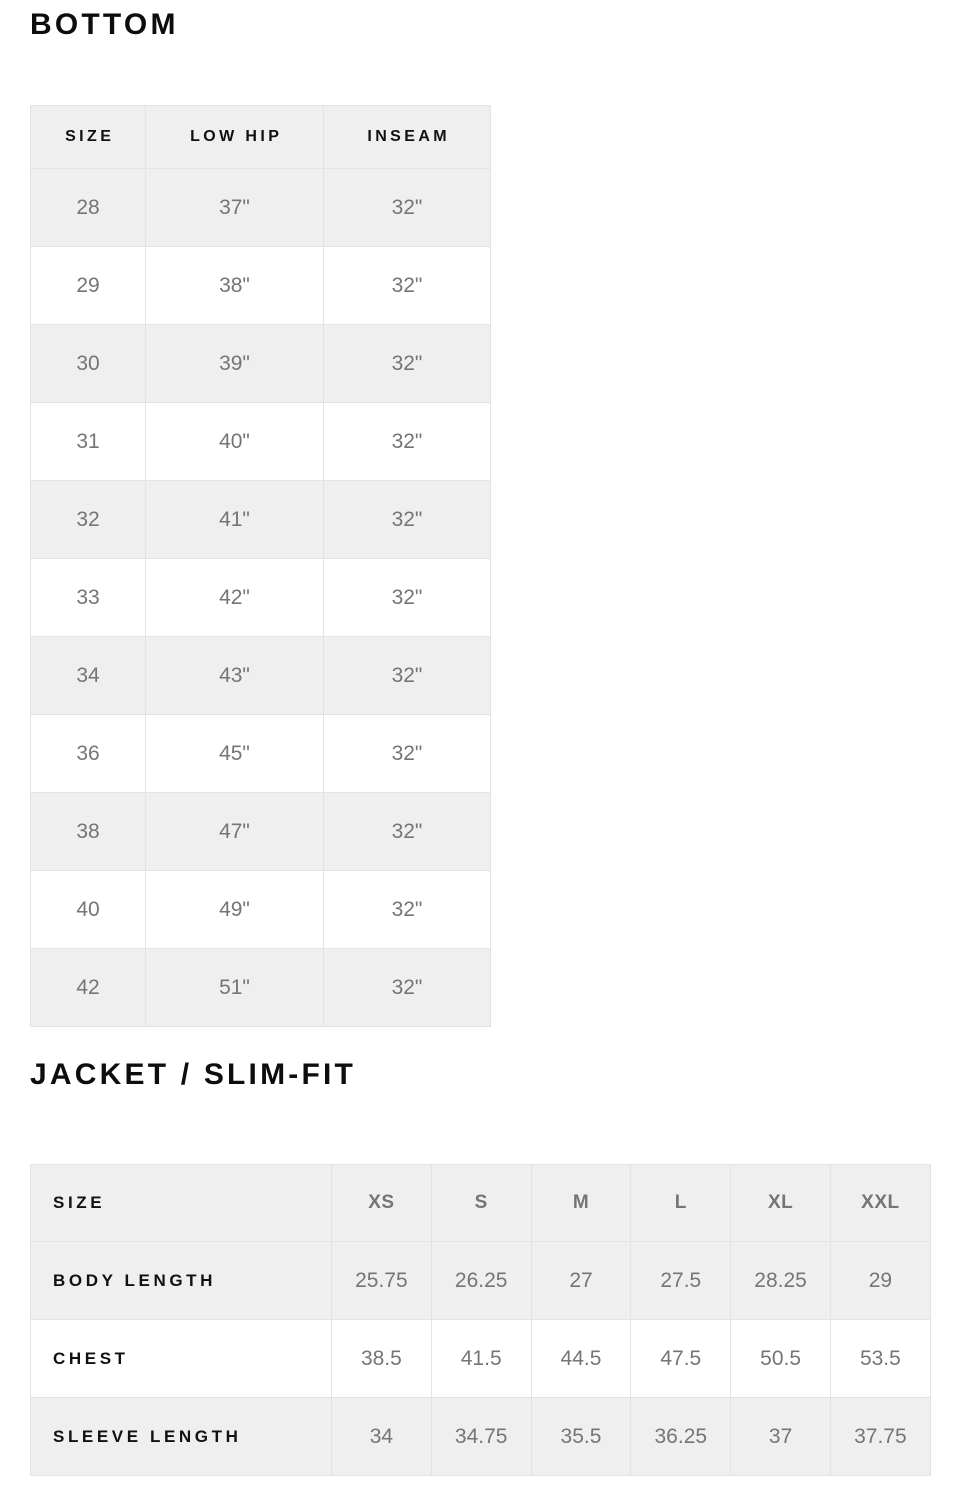 This screenshot has width=968, height=1488. What do you see at coordinates (234, 597) in the screenshot?
I see `cell-low-hip: 42"` at bounding box center [234, 597].